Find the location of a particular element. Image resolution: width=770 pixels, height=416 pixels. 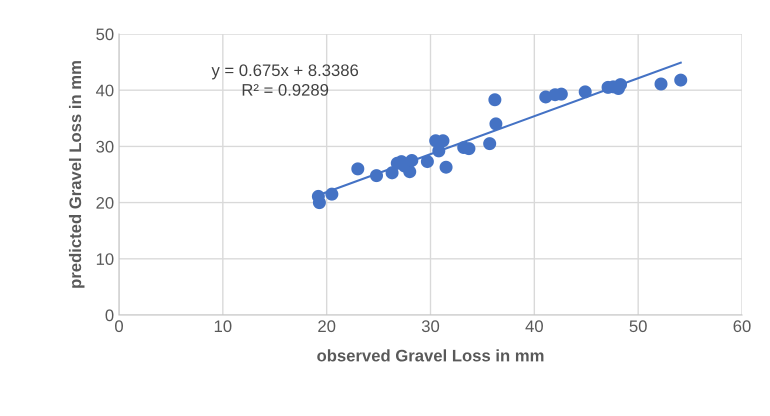

y-tick-label: 0 is located at coordinates (110, 315).